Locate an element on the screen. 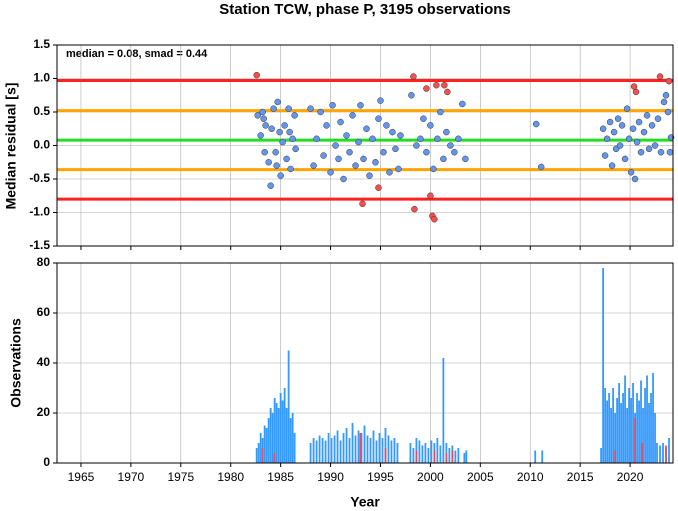 The height and width of the screenshot is (511, 678). y-tick-label: 0.5 is located at coordinates (41, 111).